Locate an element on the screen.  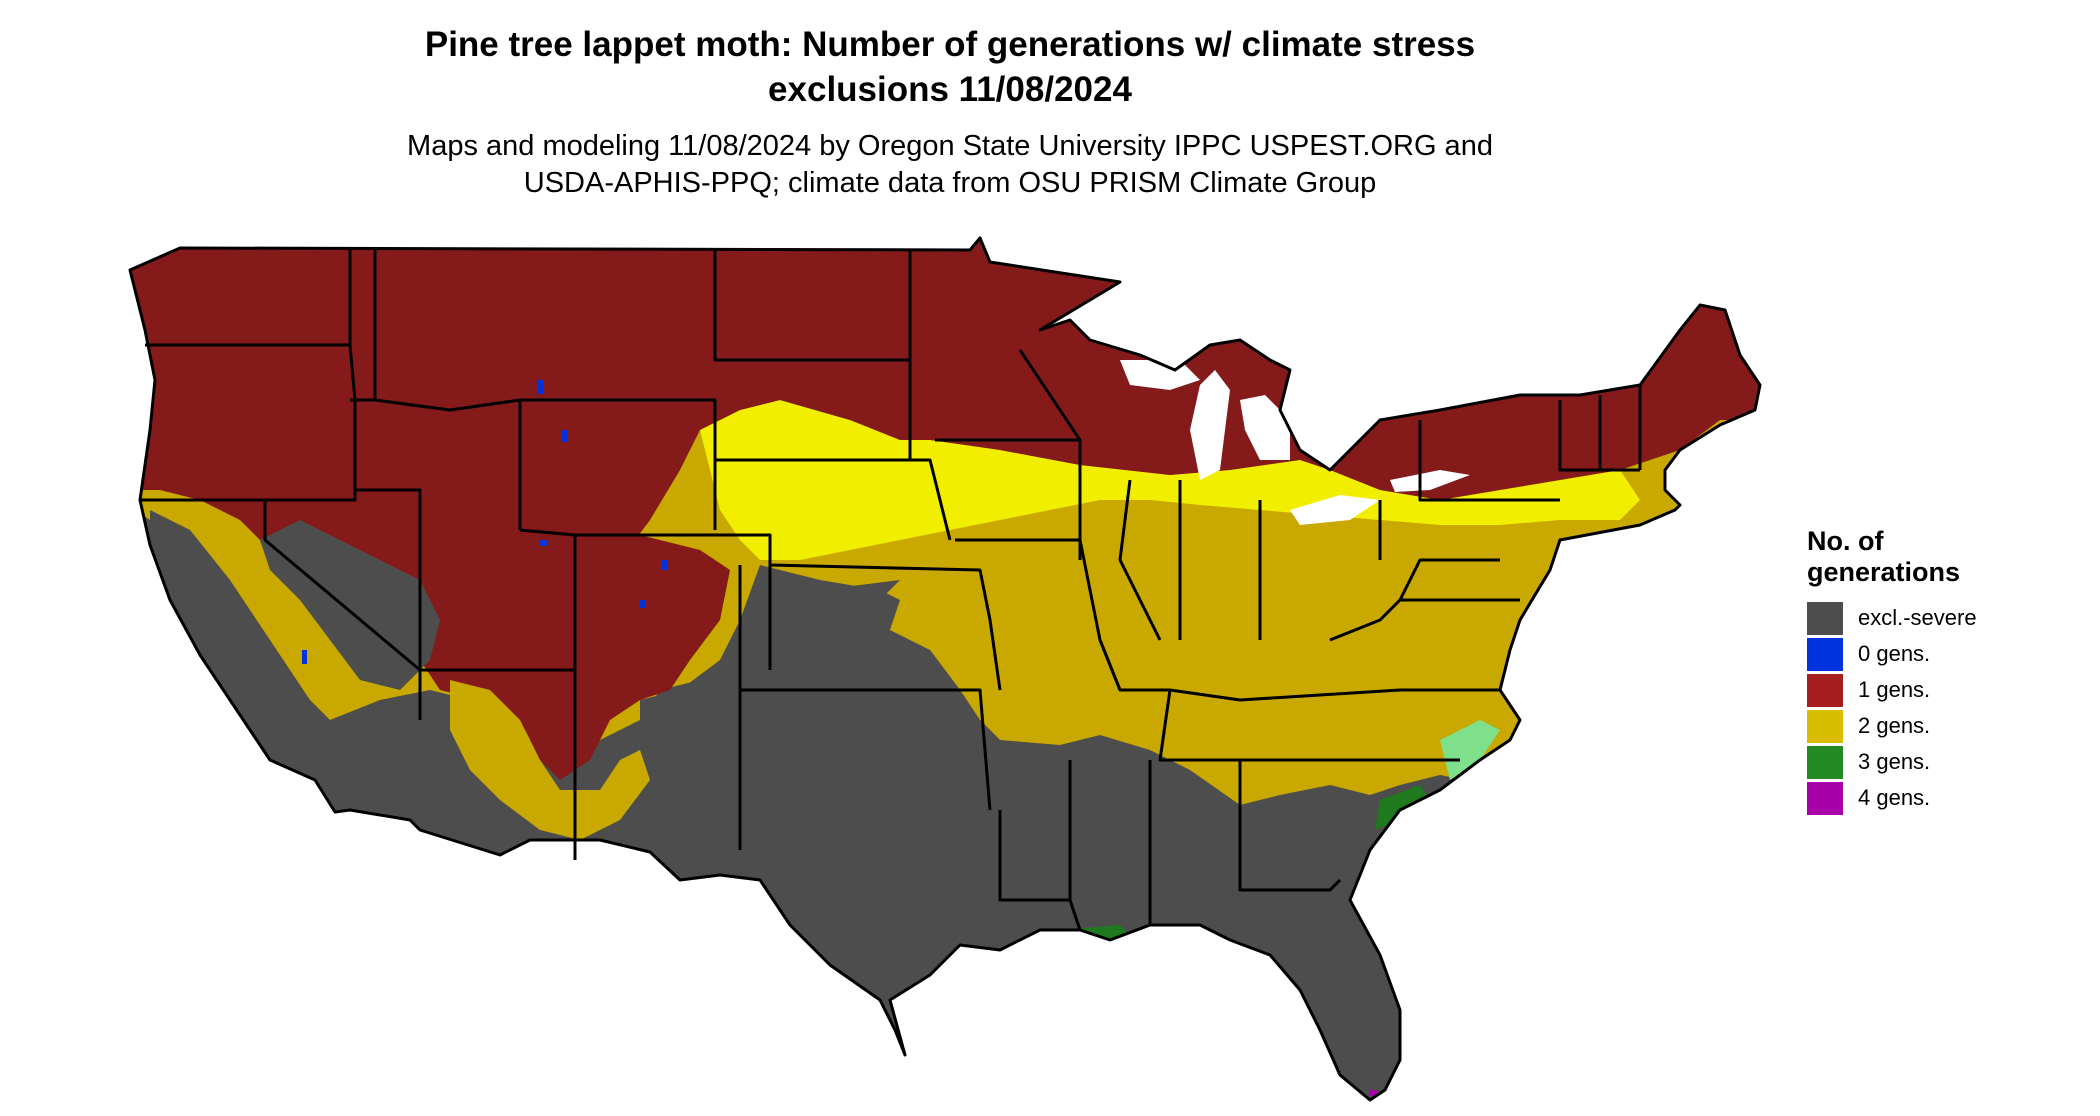
legend-title-line-1: No. of is located at coordinates (1845, 541).